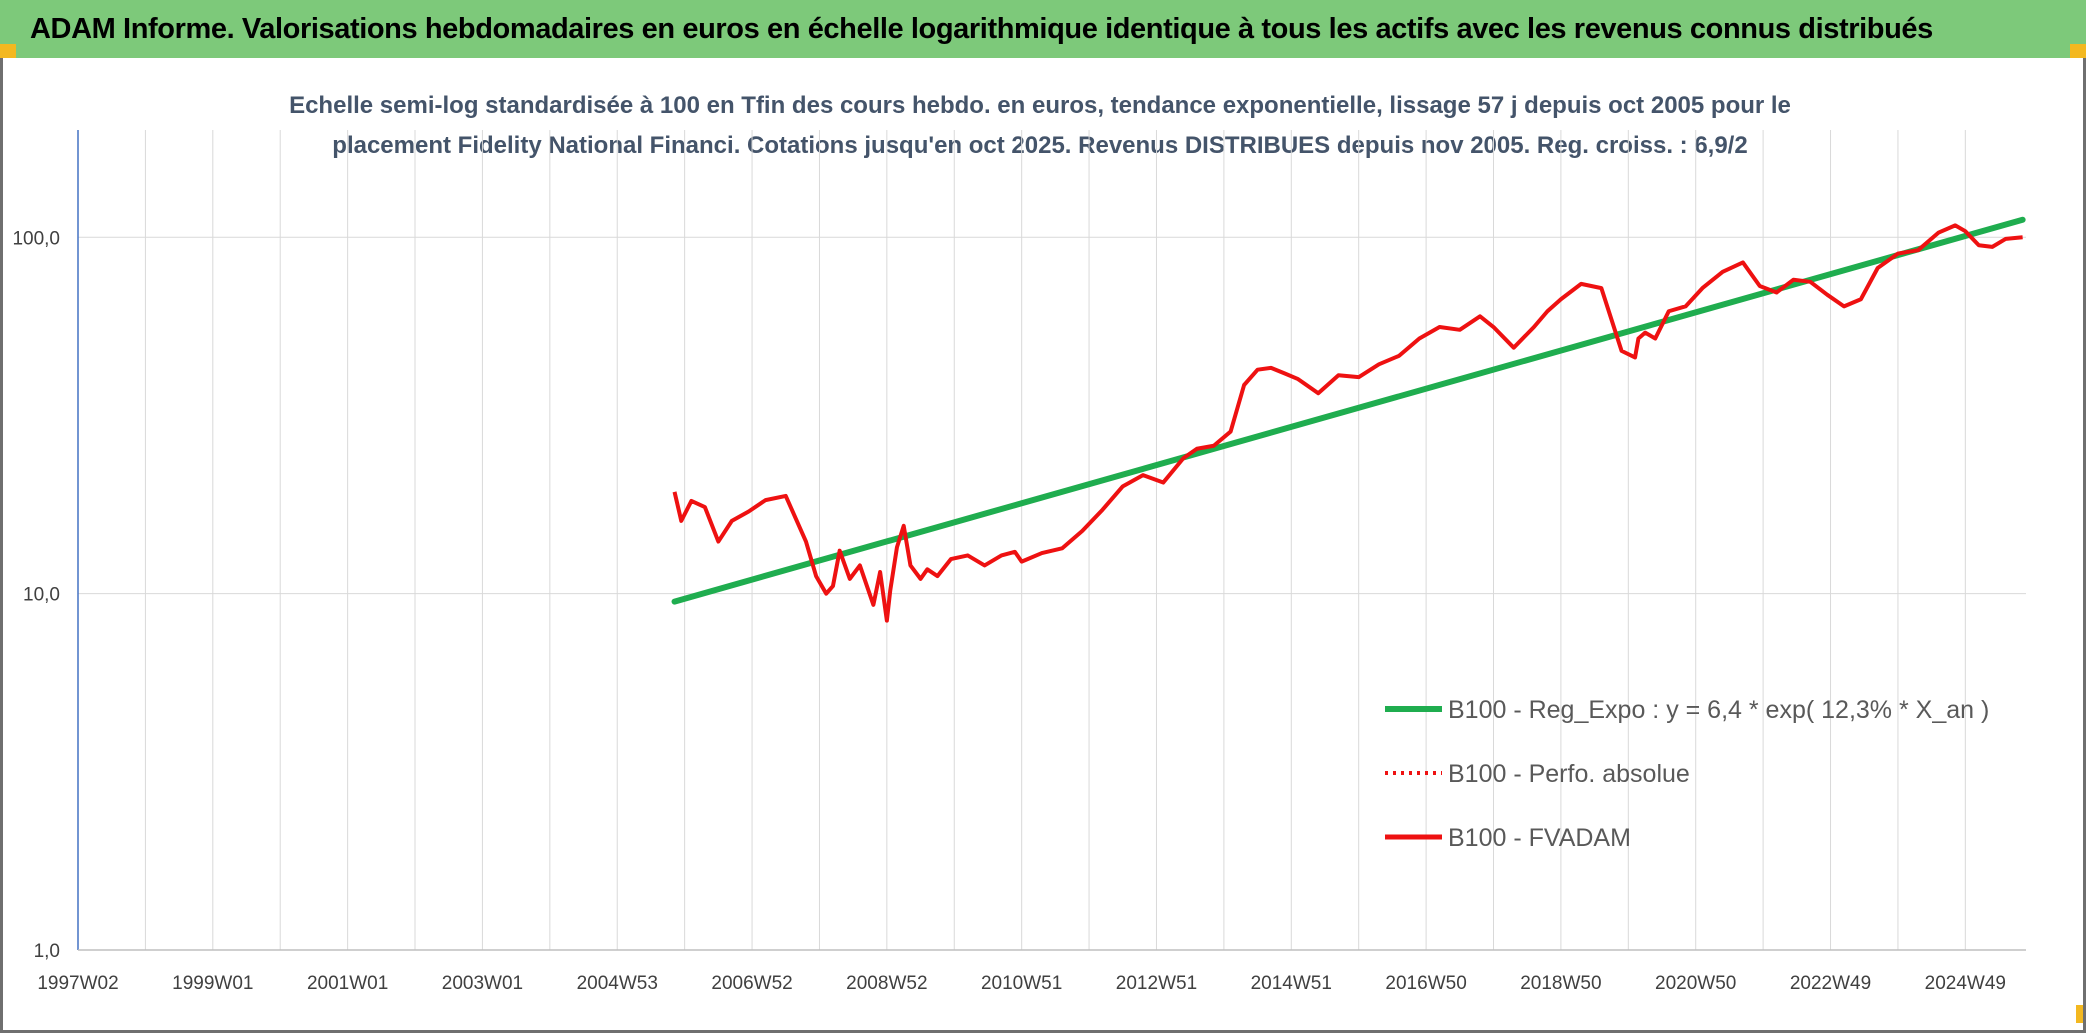 The image size is (2086, 1033). What do you see at coordinates (617, 983) in the screenshot?
I see `x-tick-label: 2004W53` at bounding box center [617, 983].